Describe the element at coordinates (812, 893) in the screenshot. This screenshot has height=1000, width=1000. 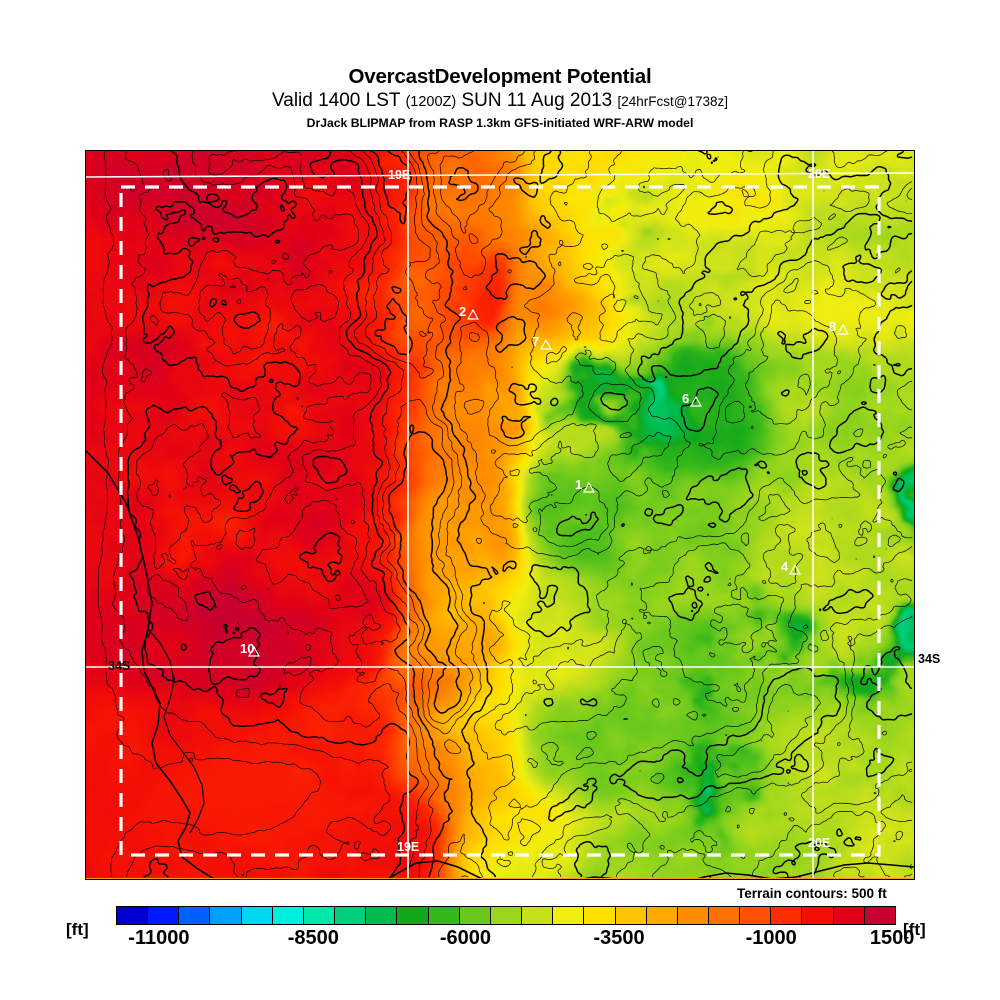
I see `terrain-contour-note: Terrain contours: 500 ft` at that location.